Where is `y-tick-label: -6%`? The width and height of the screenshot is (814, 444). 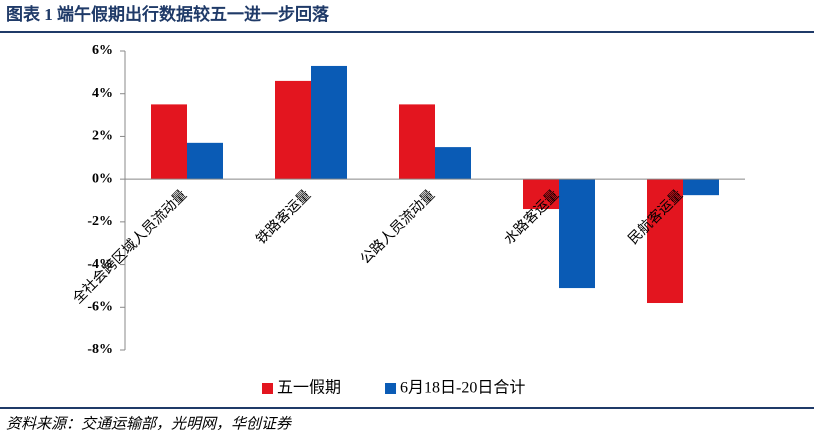
y-tick-label: -6% is located at coordinates (100, 307).